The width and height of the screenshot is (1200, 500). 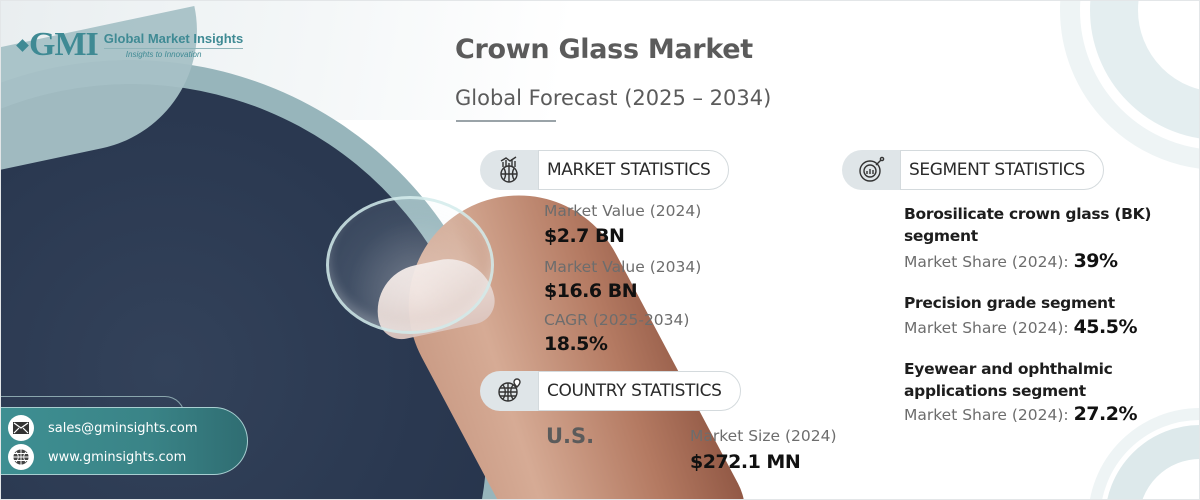 I want to click on segment-1-title-line2: segment, so click(x=941, y=236).